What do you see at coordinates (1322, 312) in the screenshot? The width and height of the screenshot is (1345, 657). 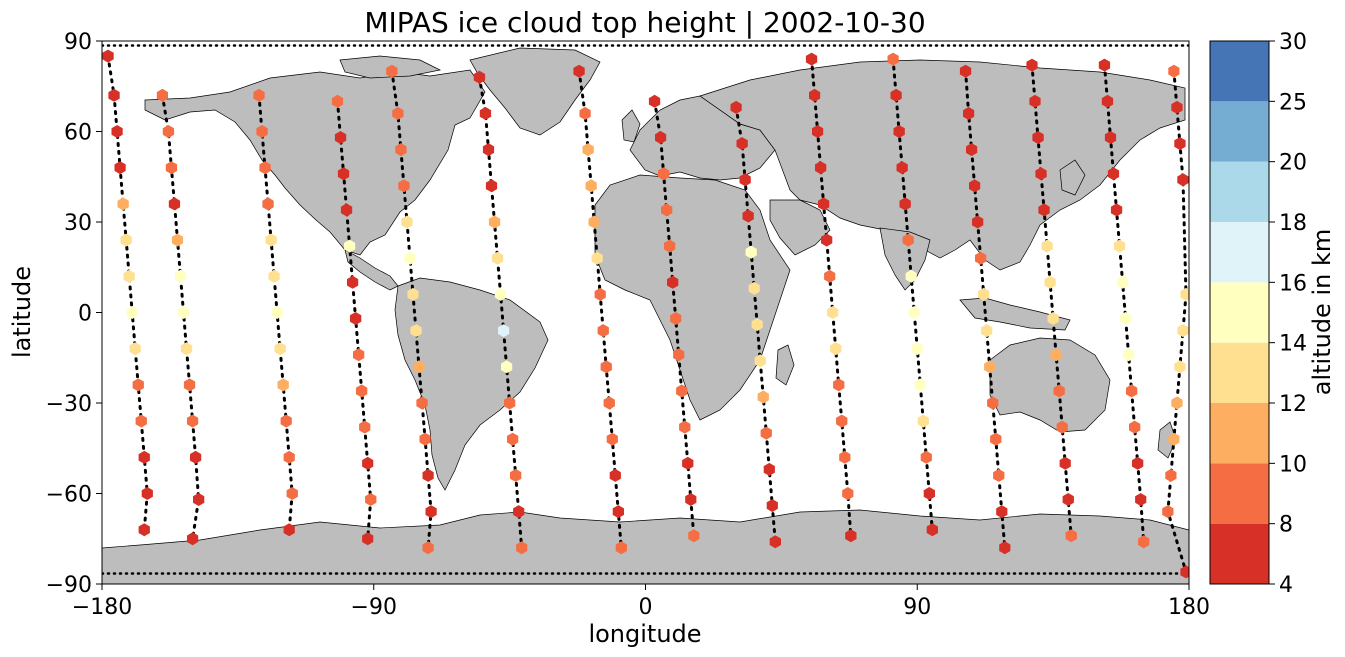 I see `colorbar-label: altitude in km` at bounding box center [1322, 312].